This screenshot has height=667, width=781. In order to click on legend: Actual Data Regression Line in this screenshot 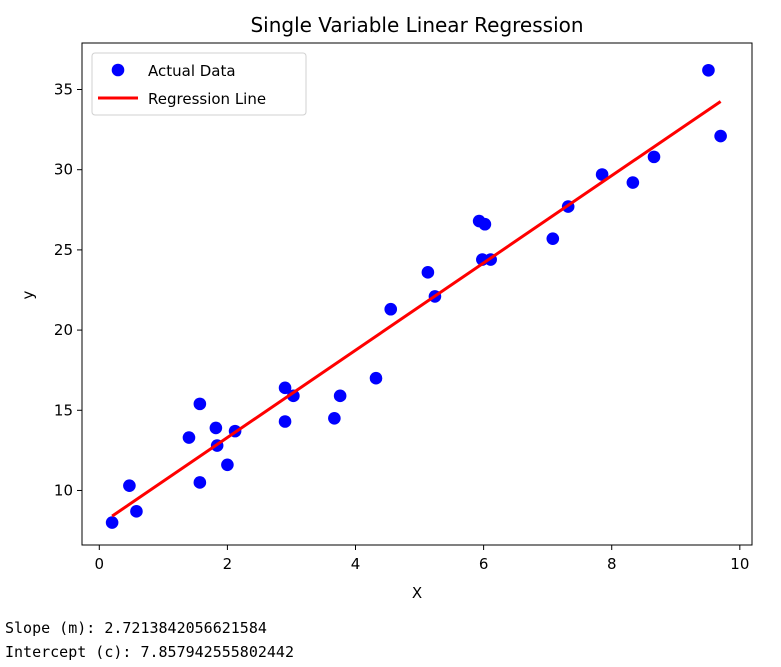, I will do `click(199, 84)`.